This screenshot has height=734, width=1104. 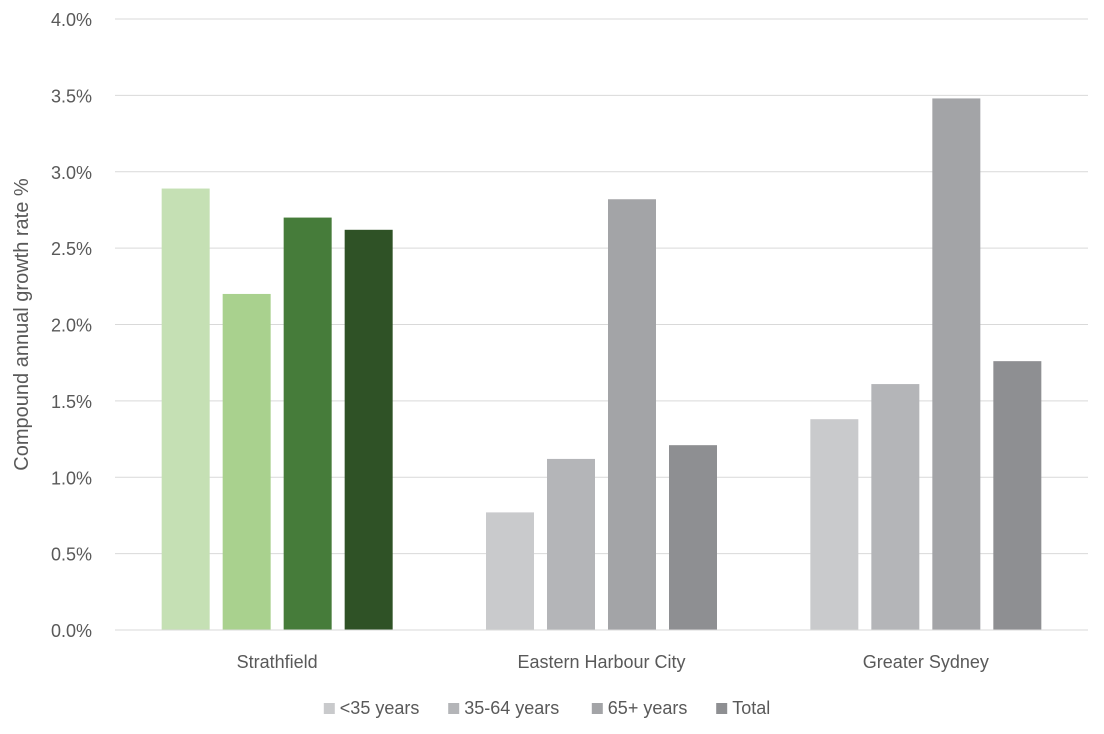 I want to click on y-axis-ticks: 0.0% 0.5% 1.0% 1.5% 2.0% 2.5% 3.0% 3.5% 4.0%, so click(x=71, y=325).